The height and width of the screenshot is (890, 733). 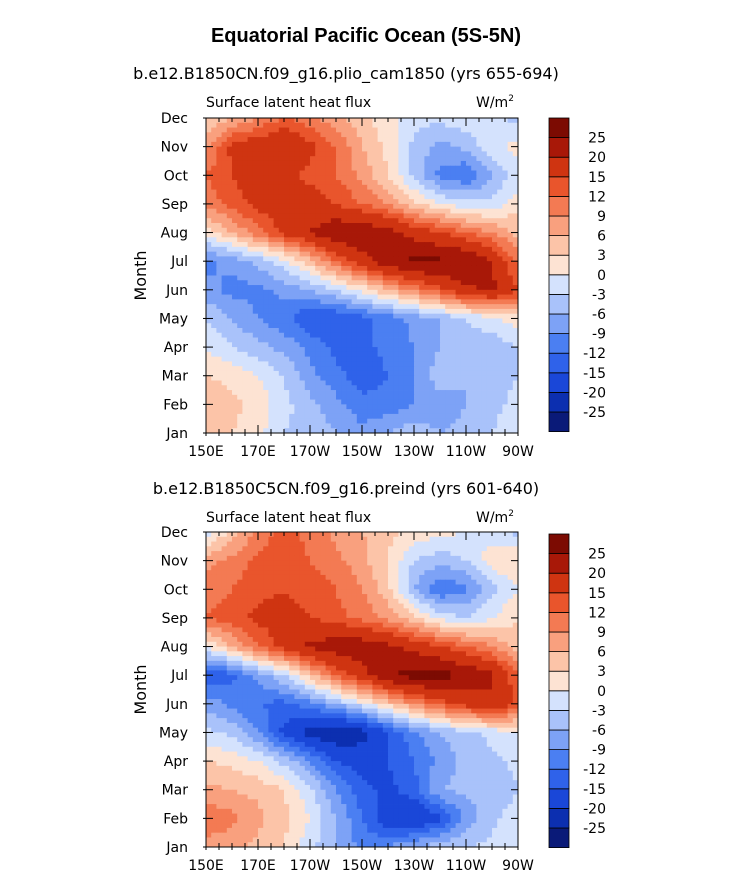 I want to click on y-tick-label: Sep, so click(x=175, y=205).